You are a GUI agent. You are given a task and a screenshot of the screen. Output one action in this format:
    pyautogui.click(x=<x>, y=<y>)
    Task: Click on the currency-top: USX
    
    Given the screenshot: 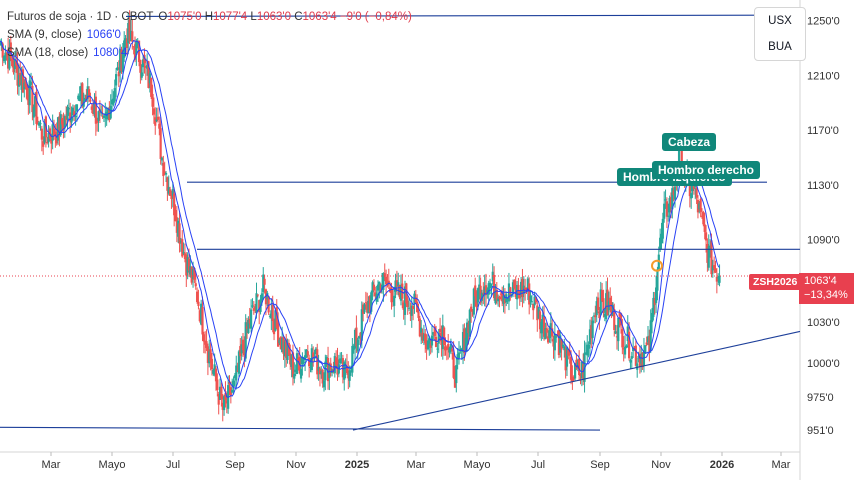 What is the action you would take?
    pyautogui.click(x=780, y=21)
    